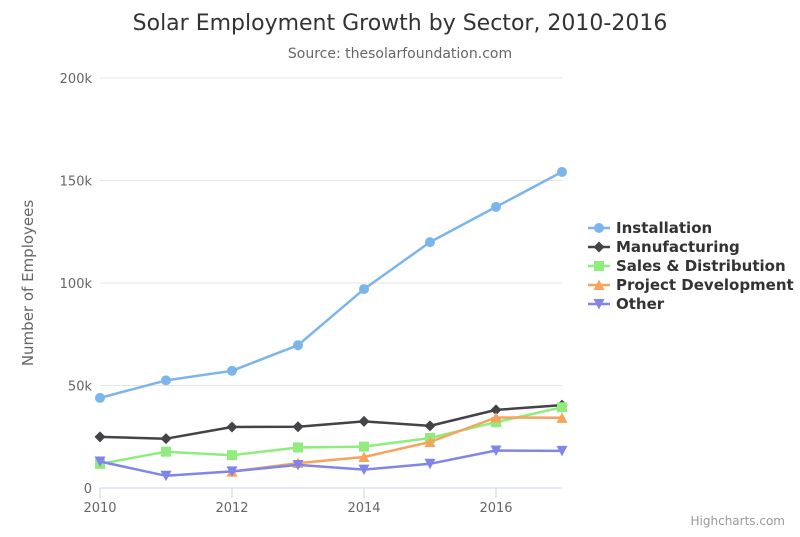 The height and width of the screenshot is (537, 800). I want to click on legend-symbol-project-development, so click(599, 285).